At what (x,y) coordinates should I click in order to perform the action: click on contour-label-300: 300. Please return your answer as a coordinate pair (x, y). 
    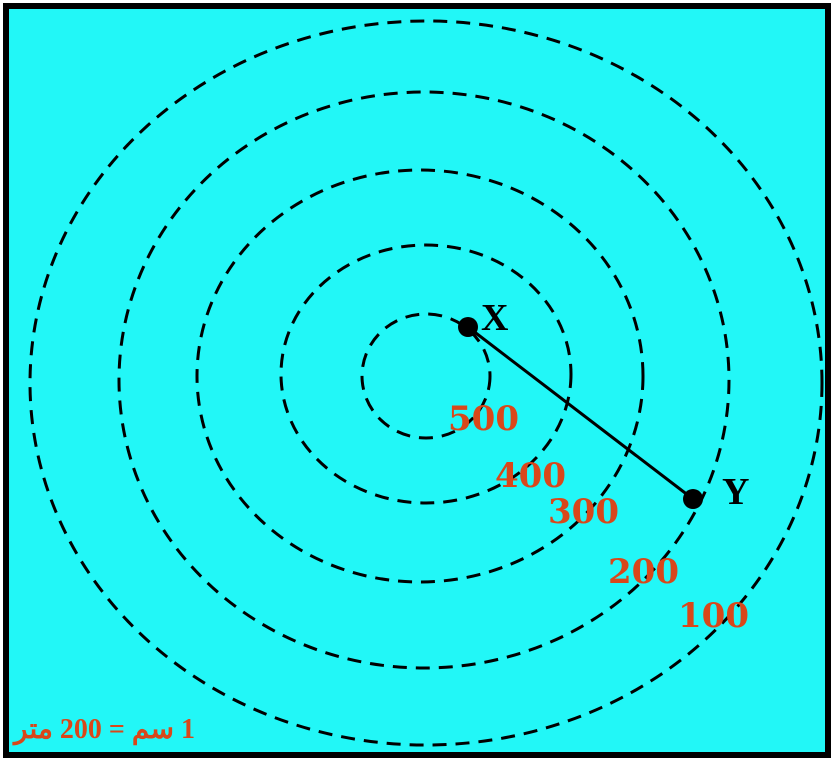
    Looking at the image, I should click on (583, 512).